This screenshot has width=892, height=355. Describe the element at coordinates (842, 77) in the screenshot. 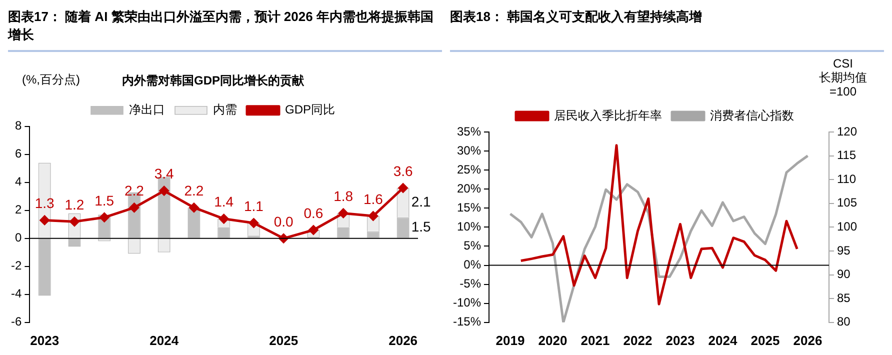

I see `y2-axis-title: CSI 长期均值 =100` at that location.